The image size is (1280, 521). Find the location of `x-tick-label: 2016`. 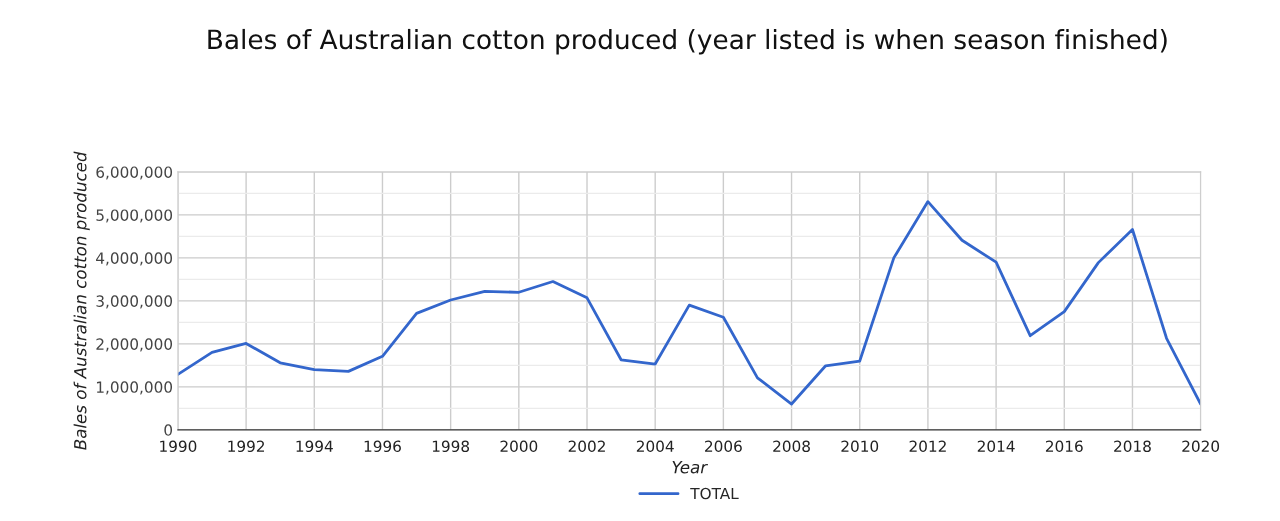

x-tick-label: 2016 is located at coordinates (1064, 446).